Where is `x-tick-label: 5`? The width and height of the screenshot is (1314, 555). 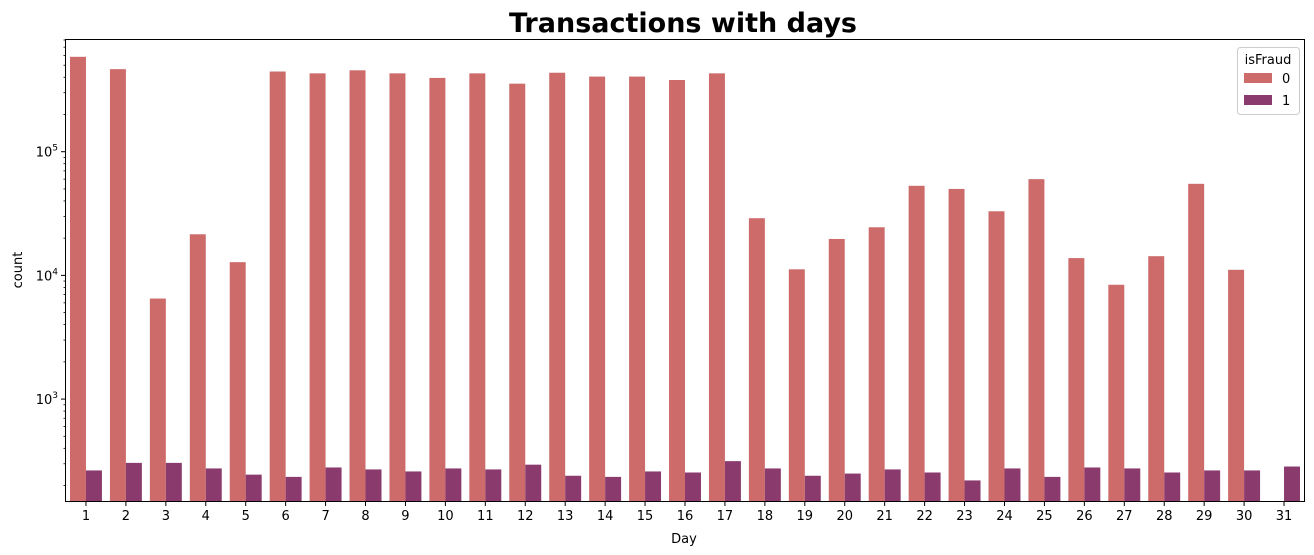 x-tick-label: 5 is located at coordinates (246, 516).